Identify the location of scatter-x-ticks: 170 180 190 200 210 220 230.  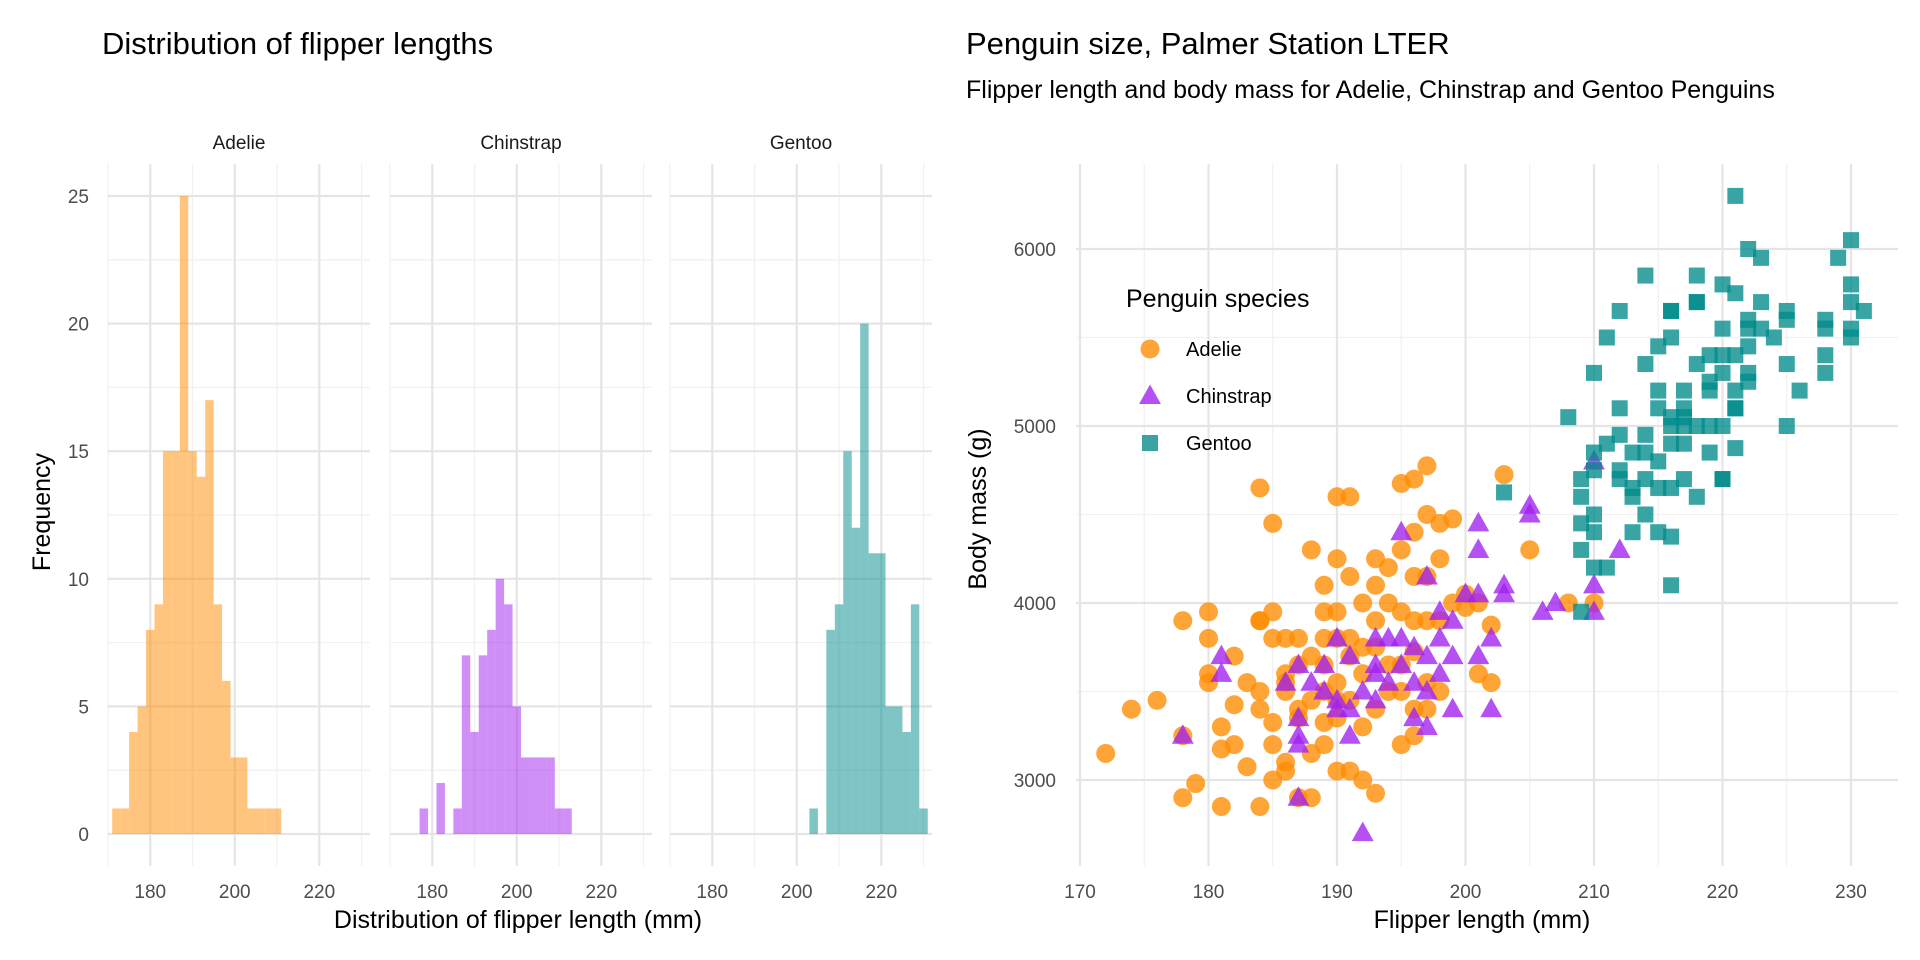
(1465, 892).